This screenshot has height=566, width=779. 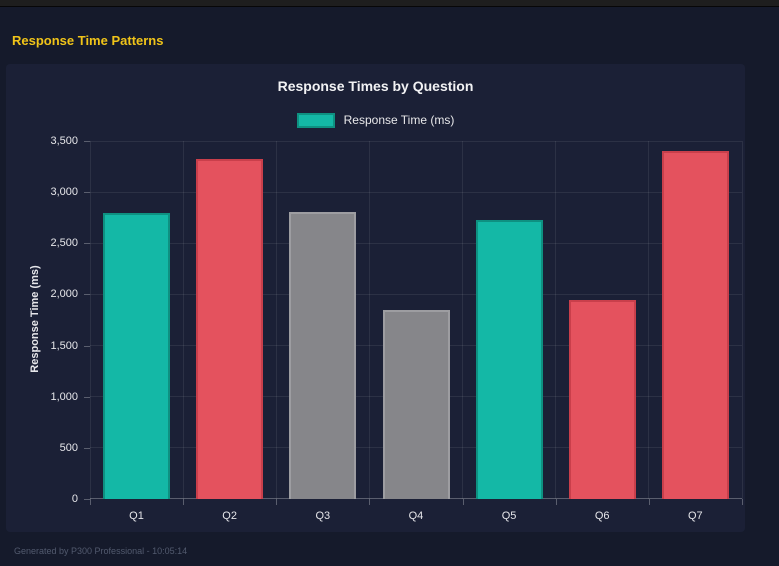 I want to click on y-tick-label: 2,000, so click(x=64, y=294).